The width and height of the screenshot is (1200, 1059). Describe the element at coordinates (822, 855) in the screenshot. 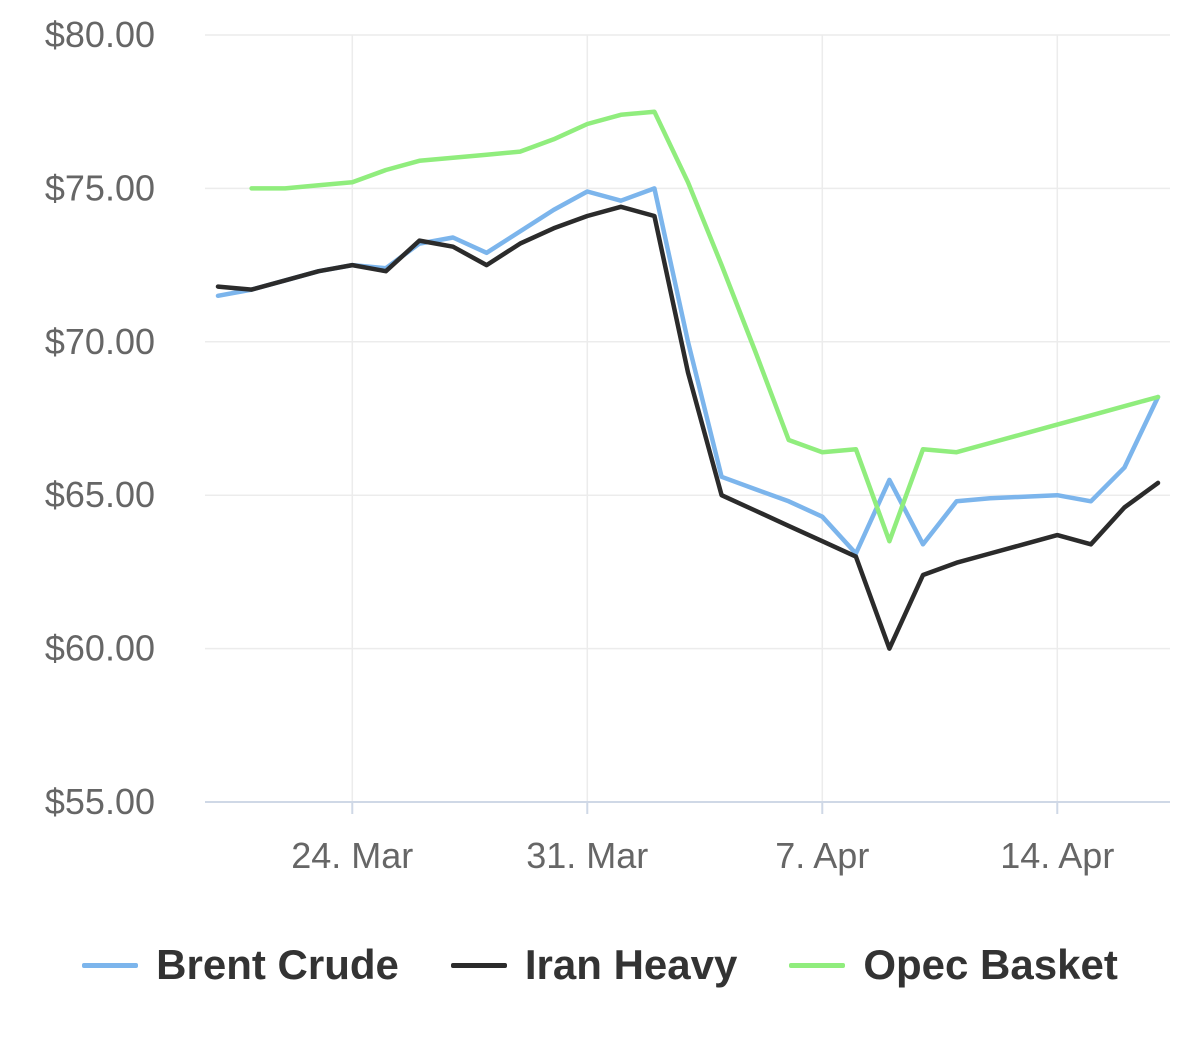

I see `x-tick-label: 7. Apr` at that location.